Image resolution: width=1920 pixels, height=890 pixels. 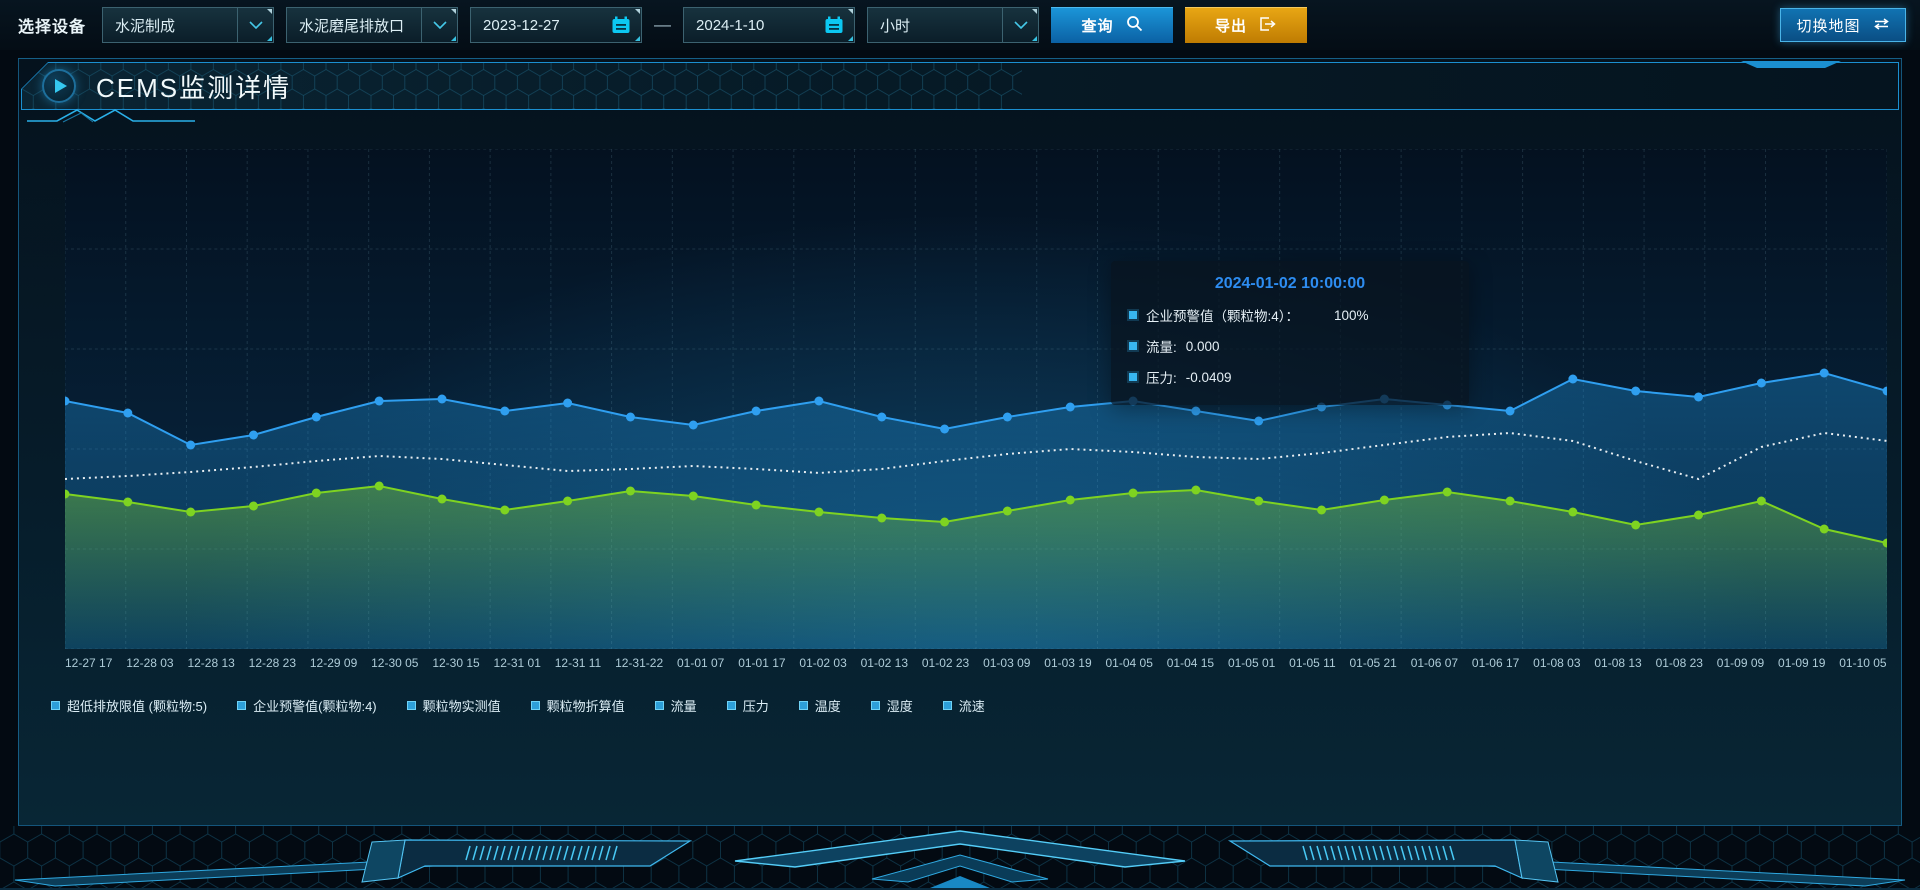 I want to click on x-axis-label: 12-31 11, so click(x=578, y=663).